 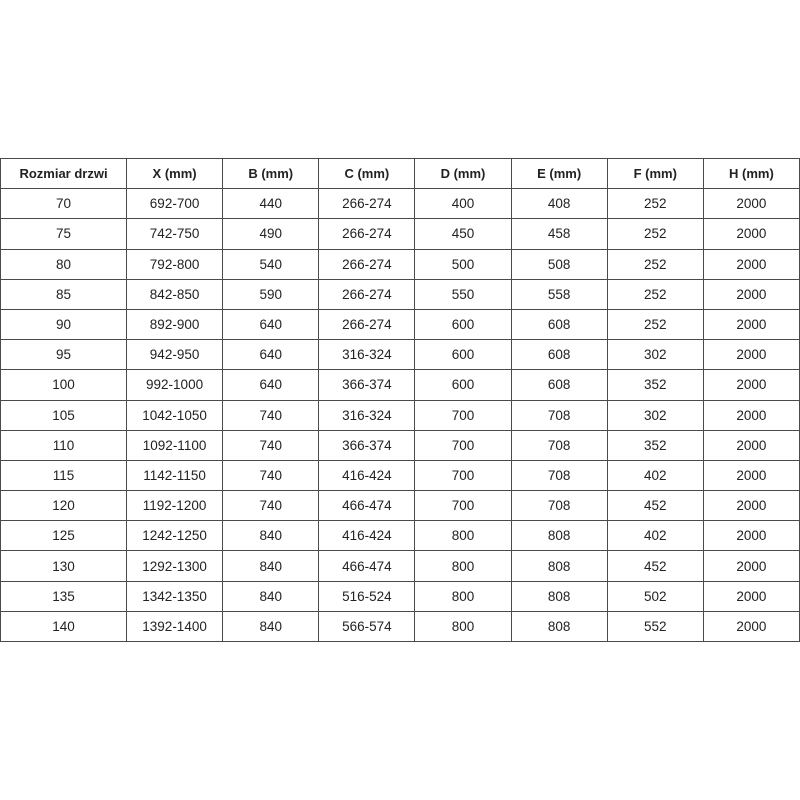 I want to click on table-cell: 110, so click(x=63, y=445).